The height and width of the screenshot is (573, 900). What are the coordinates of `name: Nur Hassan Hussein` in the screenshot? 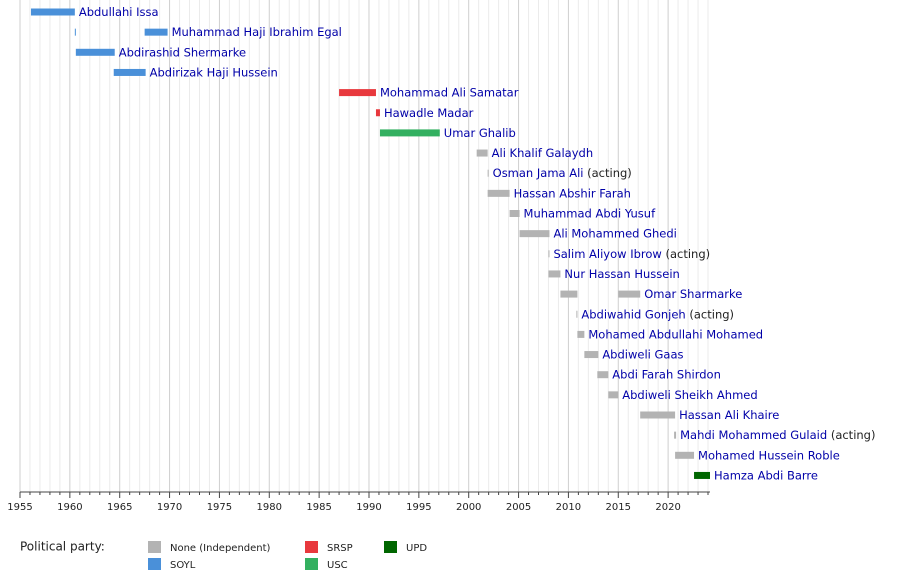 It's located at (621, 273).